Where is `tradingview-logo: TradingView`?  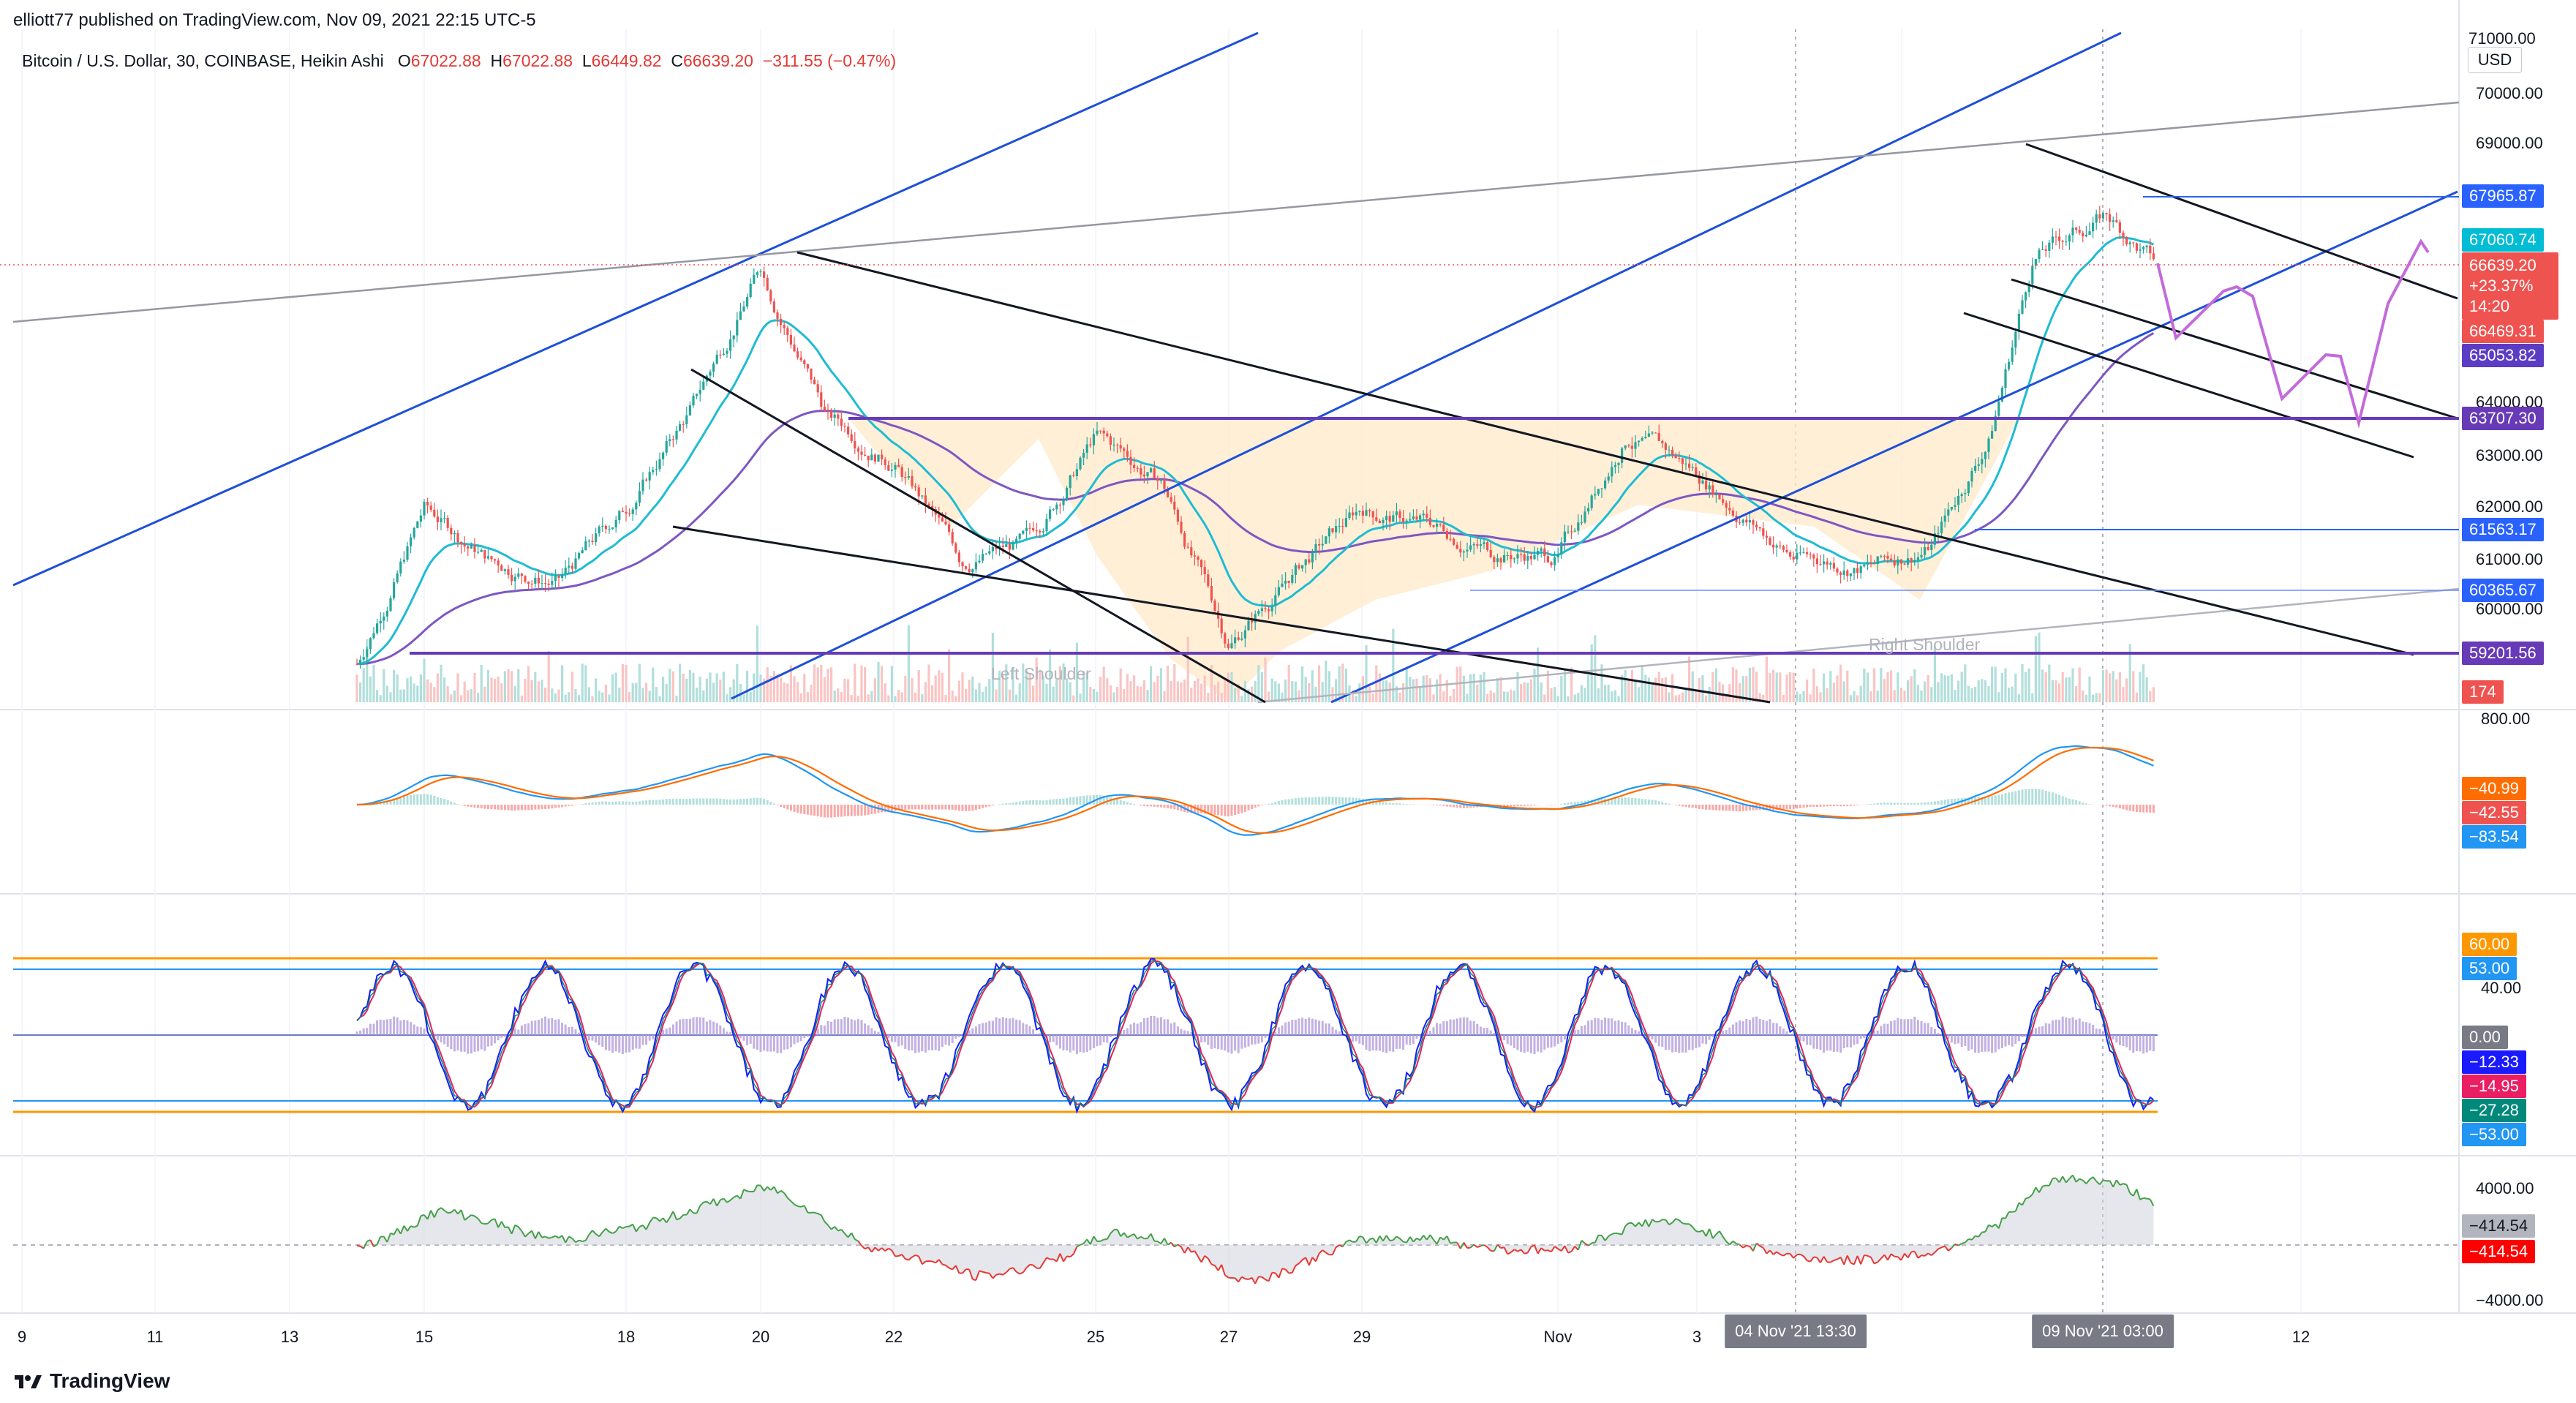
tradingview-logo: TradingView is located at coordinates (91, 1381).